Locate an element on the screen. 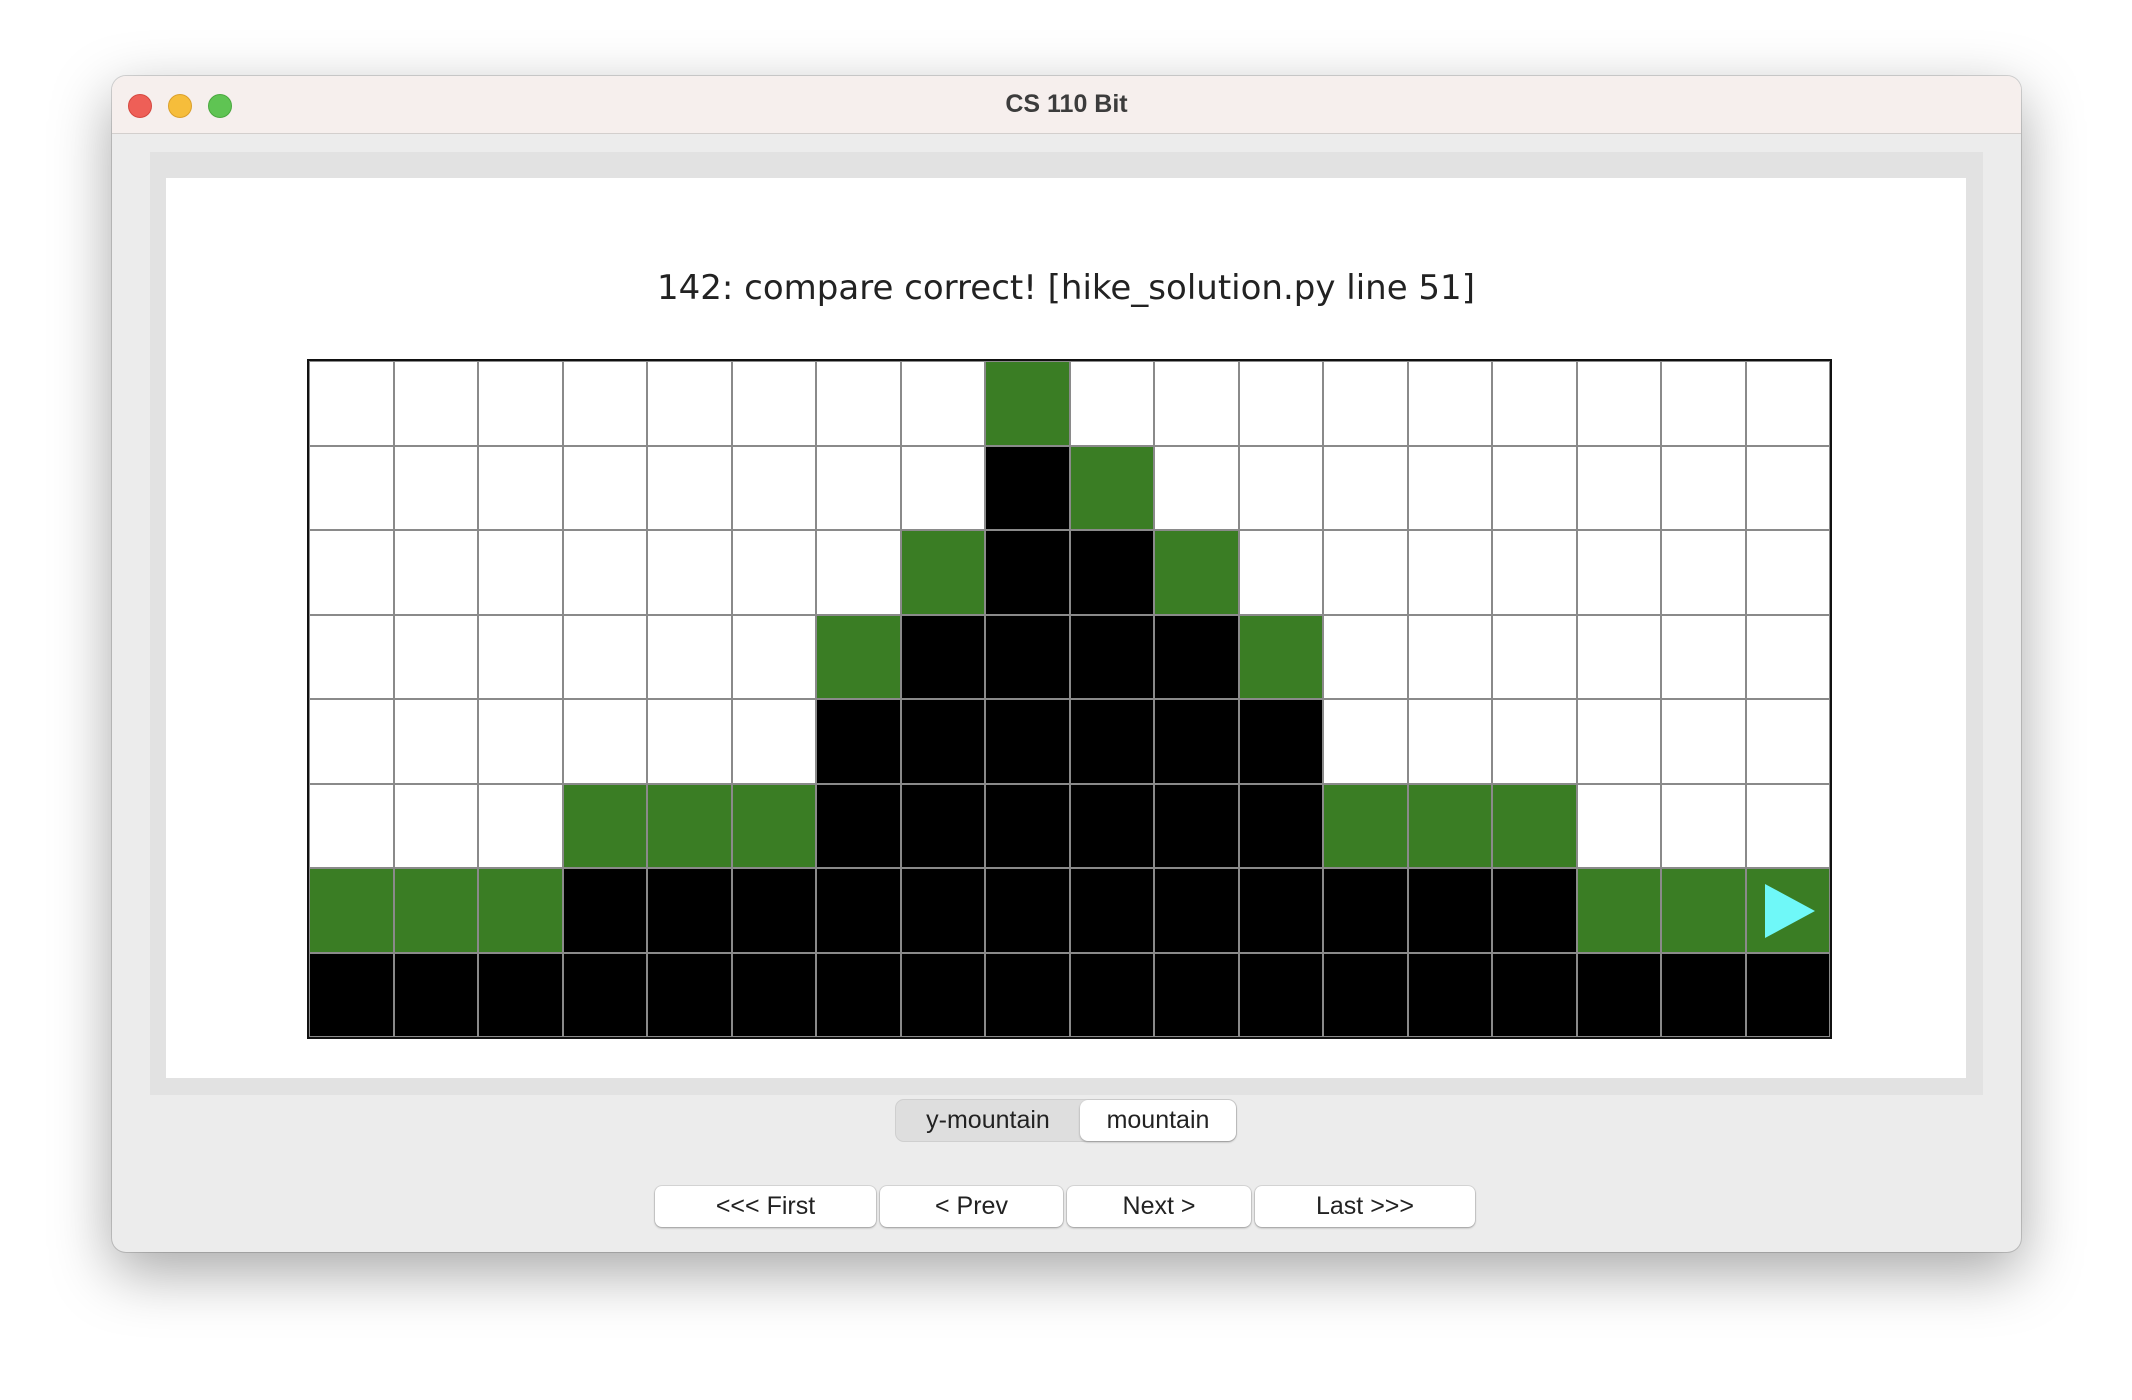 This screenshot has height=1400, width=2132. tab-y-mountain: y-mountain is located at coordinates (988, 1120).